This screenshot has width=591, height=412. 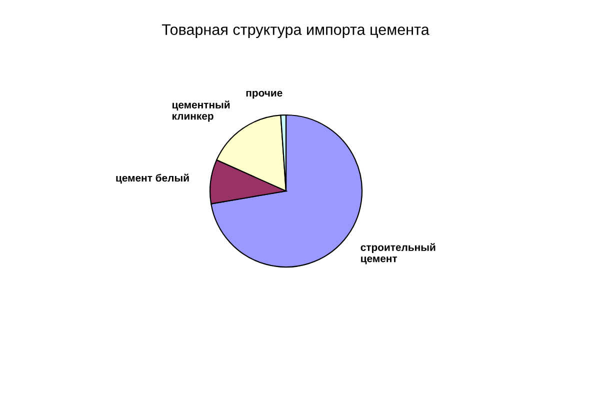 I want to click on slice-label: цементный клинкер, so click(x=201, y=111).